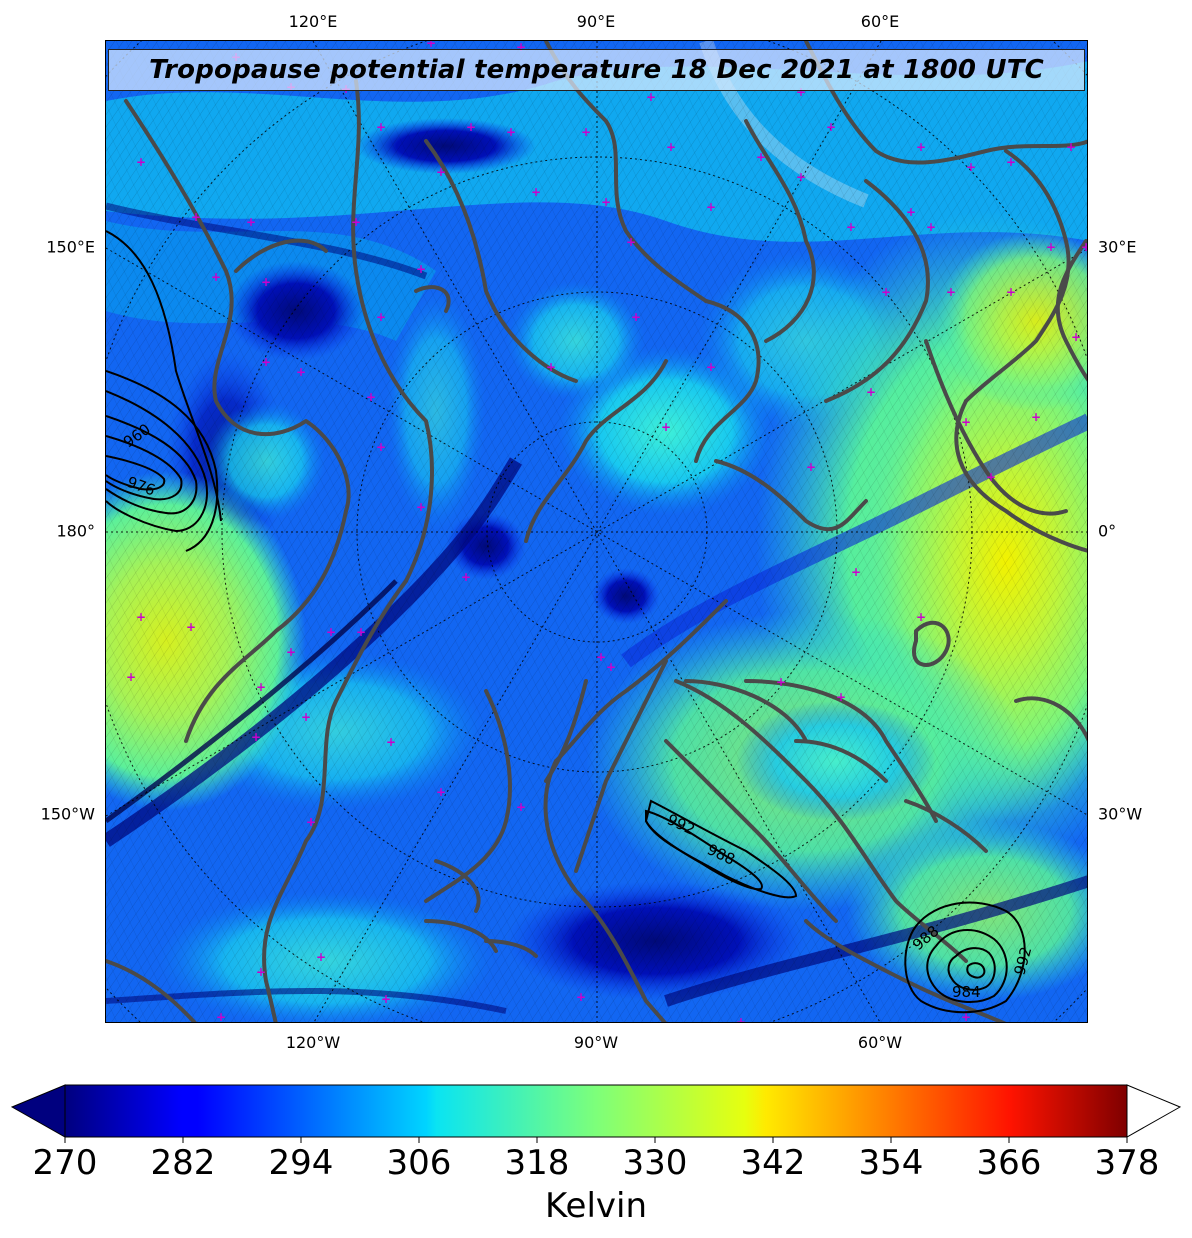  Describe the element at coordinates (537, 1163) in the screenshot. I see `colorbar-tick-label: 318` at that location.